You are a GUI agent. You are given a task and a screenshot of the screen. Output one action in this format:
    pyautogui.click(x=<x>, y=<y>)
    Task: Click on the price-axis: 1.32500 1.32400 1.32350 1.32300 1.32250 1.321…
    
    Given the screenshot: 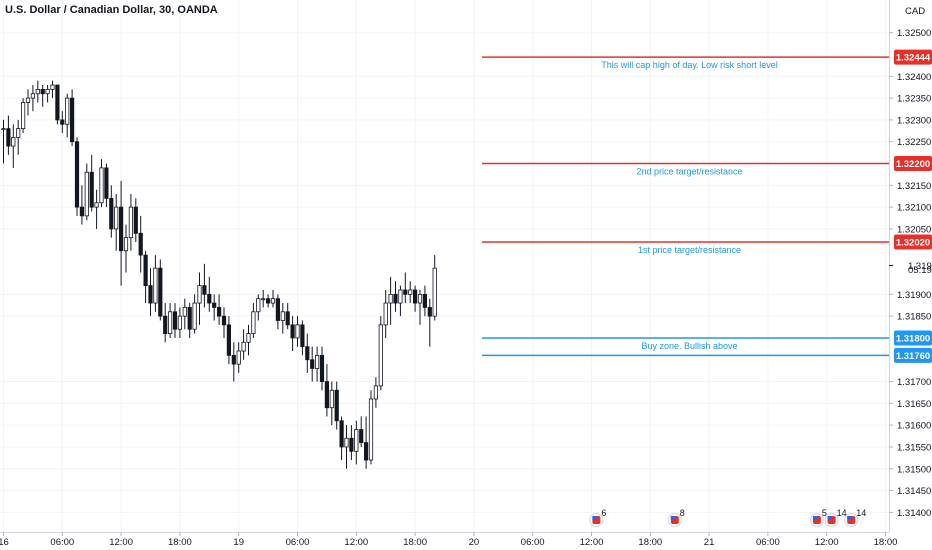 What is the action you would take?
    pyautogui.click(x=910, y=273)
    